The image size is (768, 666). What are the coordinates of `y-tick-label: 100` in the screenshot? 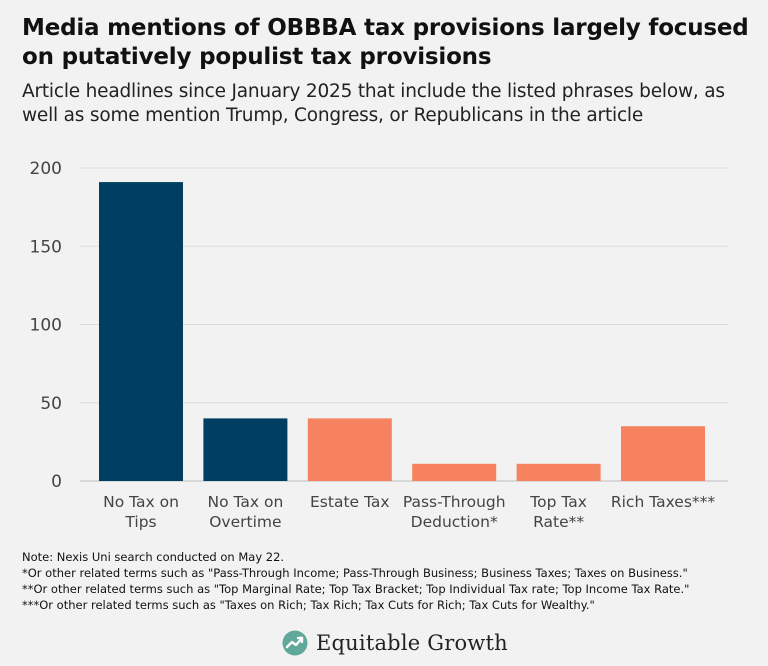 It's located at (46, 326).